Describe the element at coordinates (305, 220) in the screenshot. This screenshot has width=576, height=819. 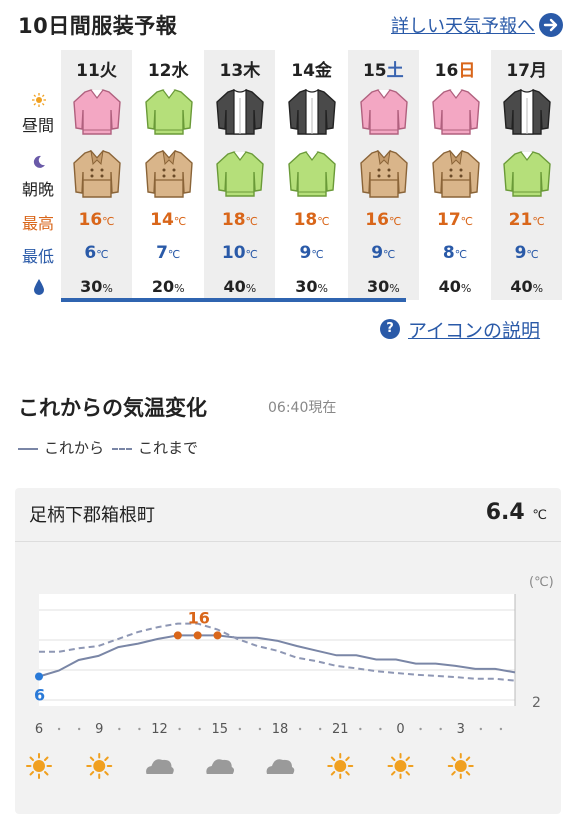
I see `high-temp-value: 18` at that location.